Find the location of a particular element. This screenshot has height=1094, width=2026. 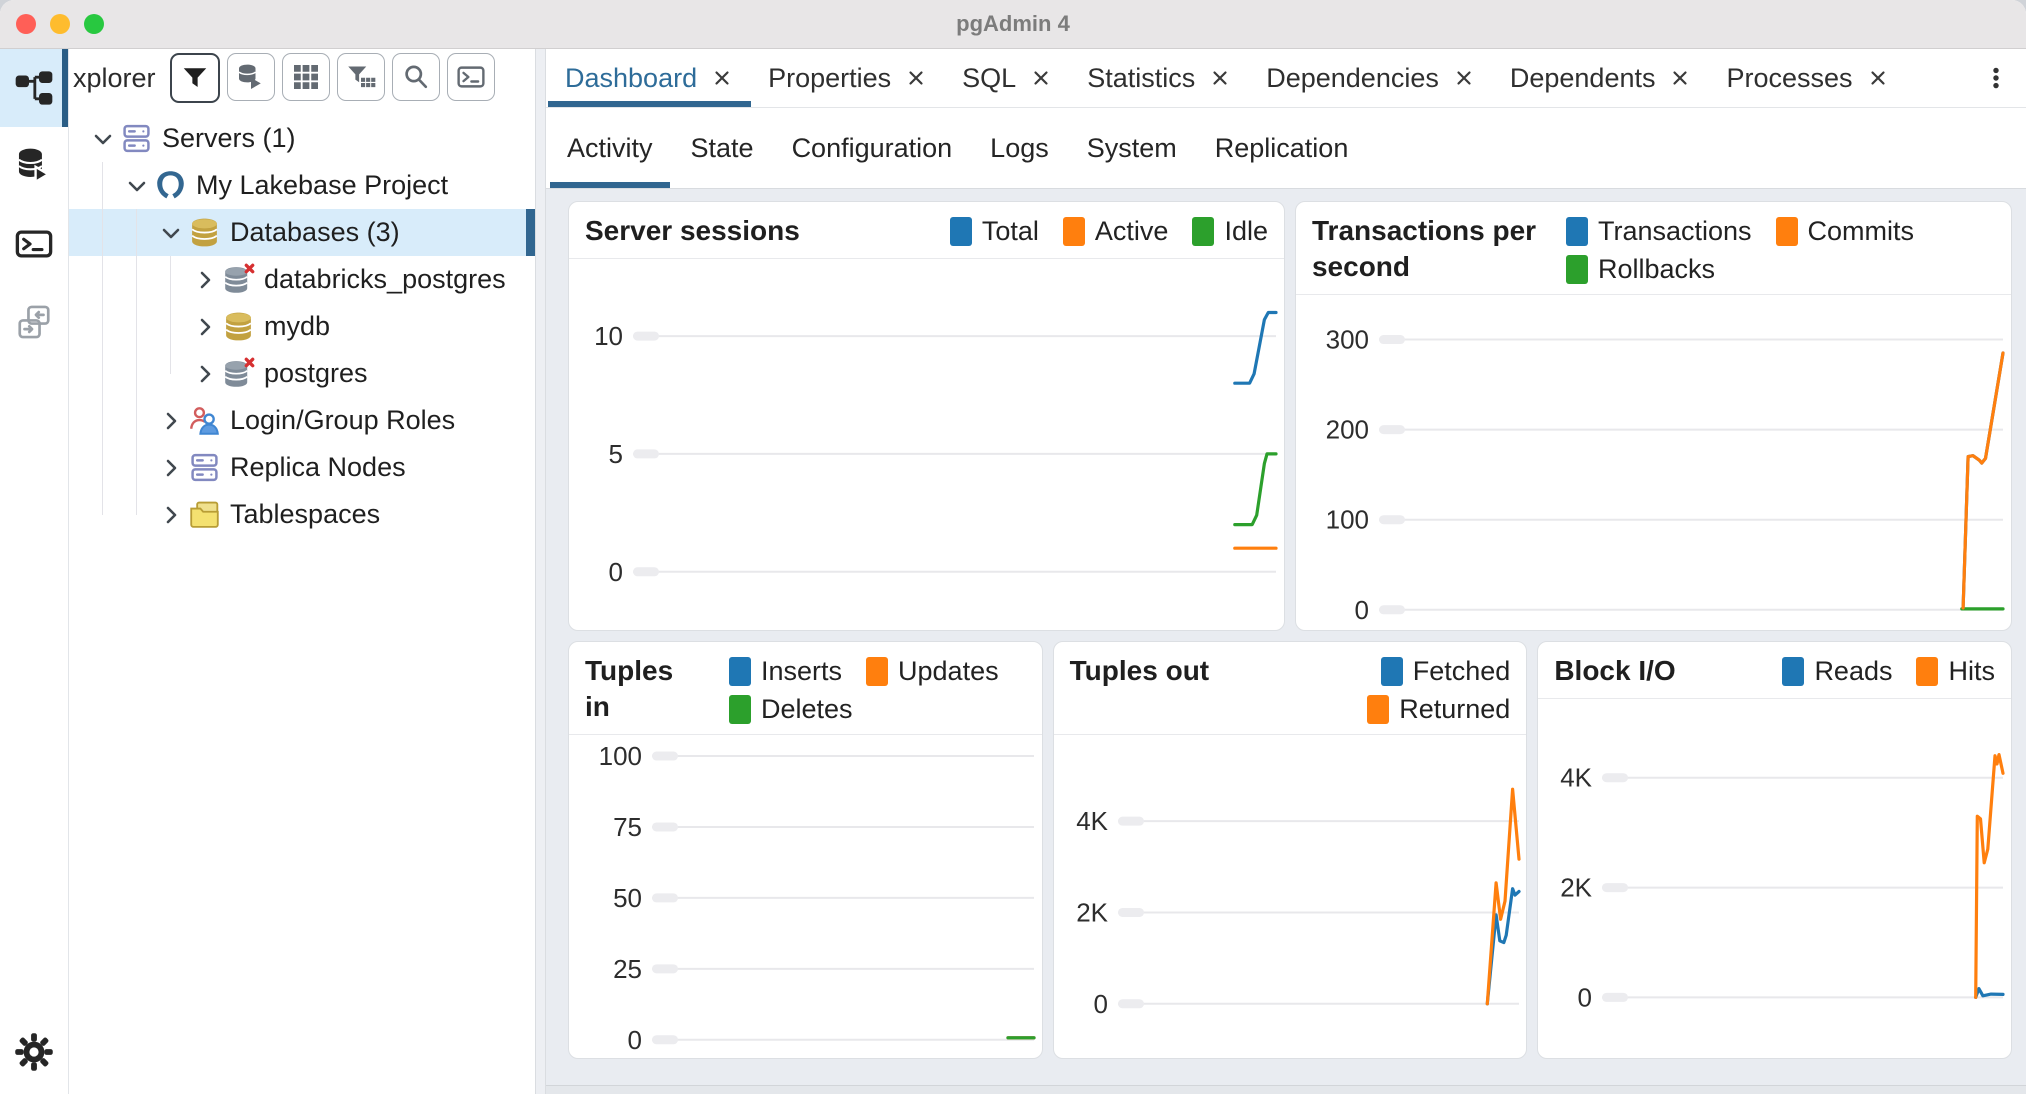

search-objects-button is located at coordinates (415, 77).